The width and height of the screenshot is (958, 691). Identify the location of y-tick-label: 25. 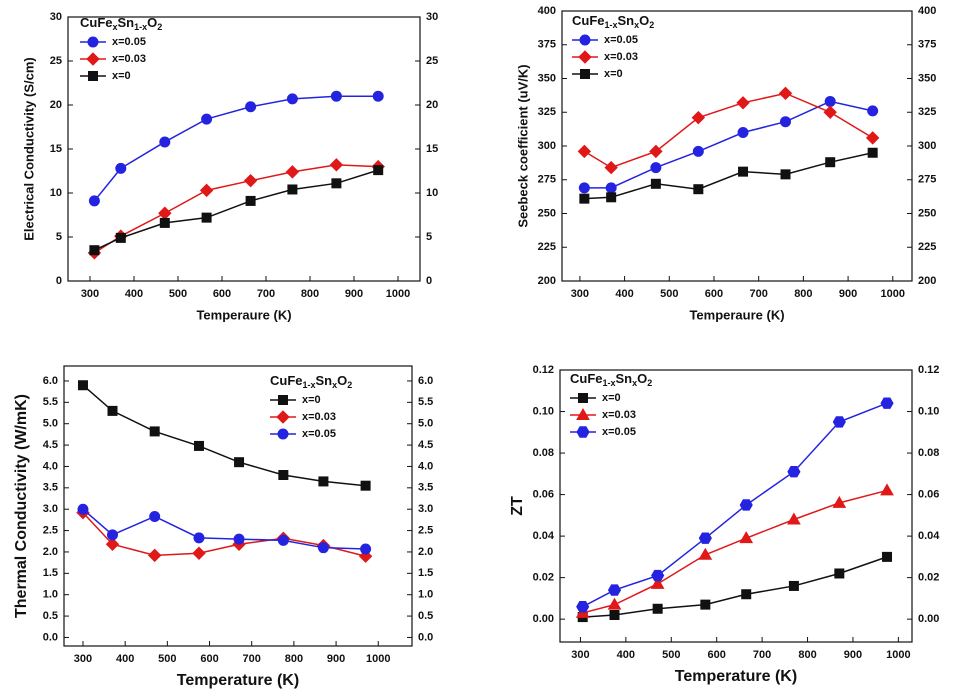
(56, 61).